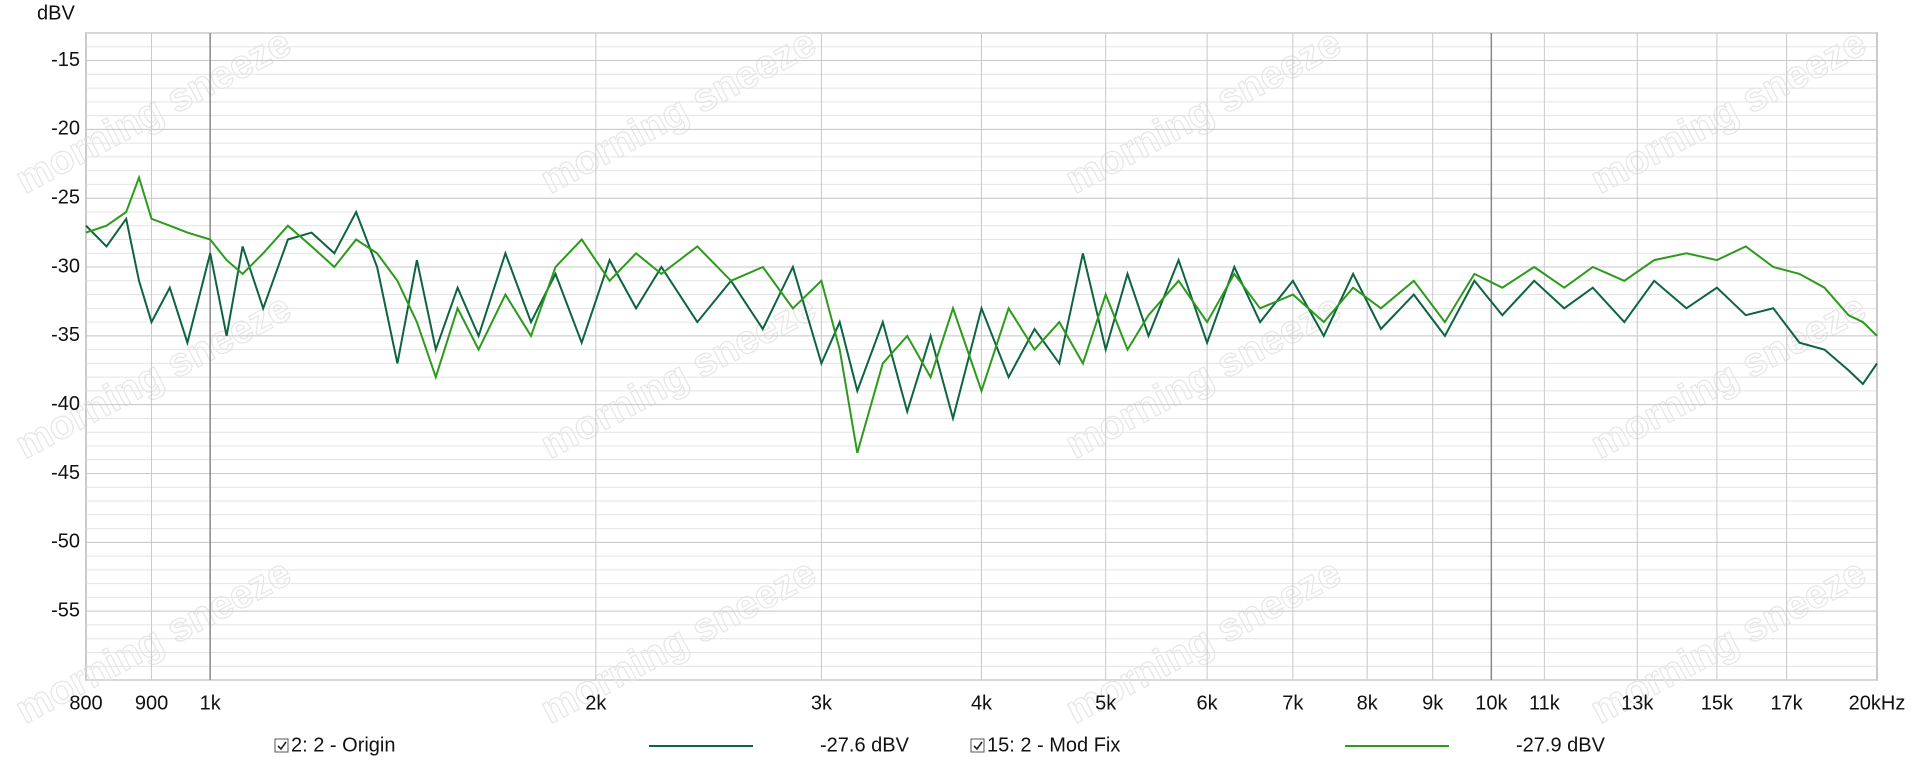 This screenshot has height=769, width=1920. Describe the element at coordinates (1106, 703) in the screenshot. I see `x-tick-label: 5k` at that location.